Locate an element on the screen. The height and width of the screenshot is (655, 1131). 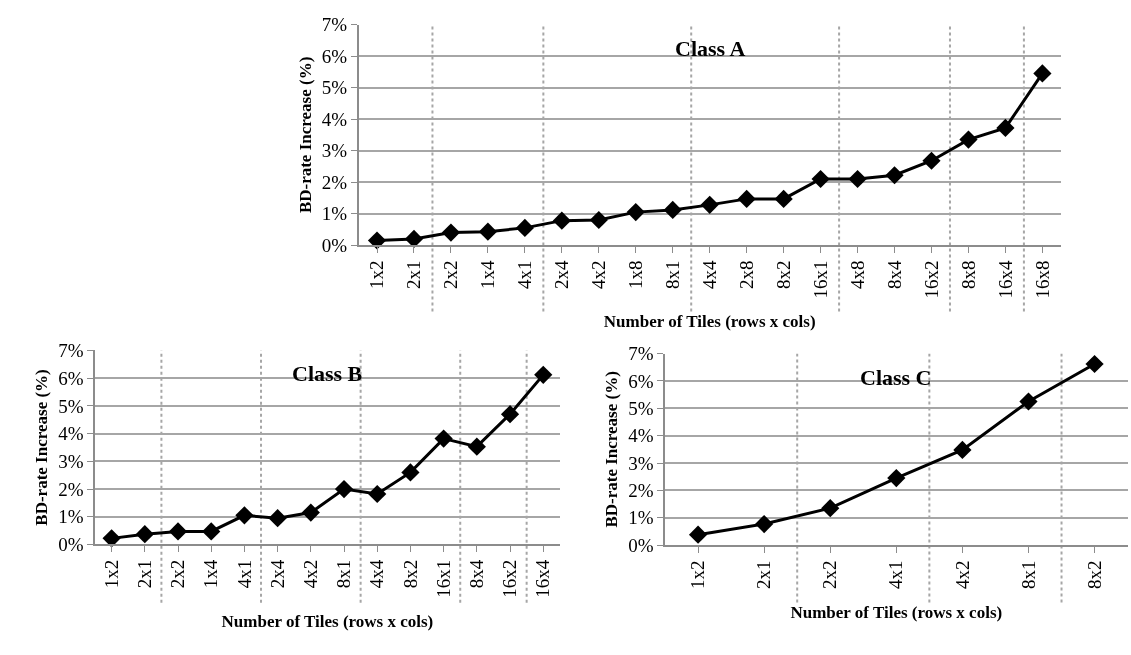
x-tick-label: 1x8 is located at coordinates (635, 275).